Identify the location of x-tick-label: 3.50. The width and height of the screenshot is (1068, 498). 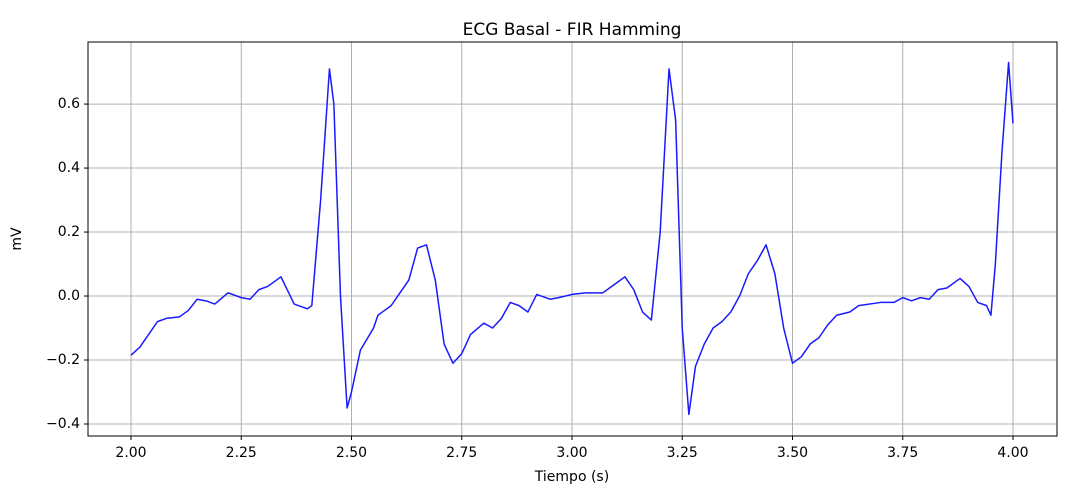
(792, 453).